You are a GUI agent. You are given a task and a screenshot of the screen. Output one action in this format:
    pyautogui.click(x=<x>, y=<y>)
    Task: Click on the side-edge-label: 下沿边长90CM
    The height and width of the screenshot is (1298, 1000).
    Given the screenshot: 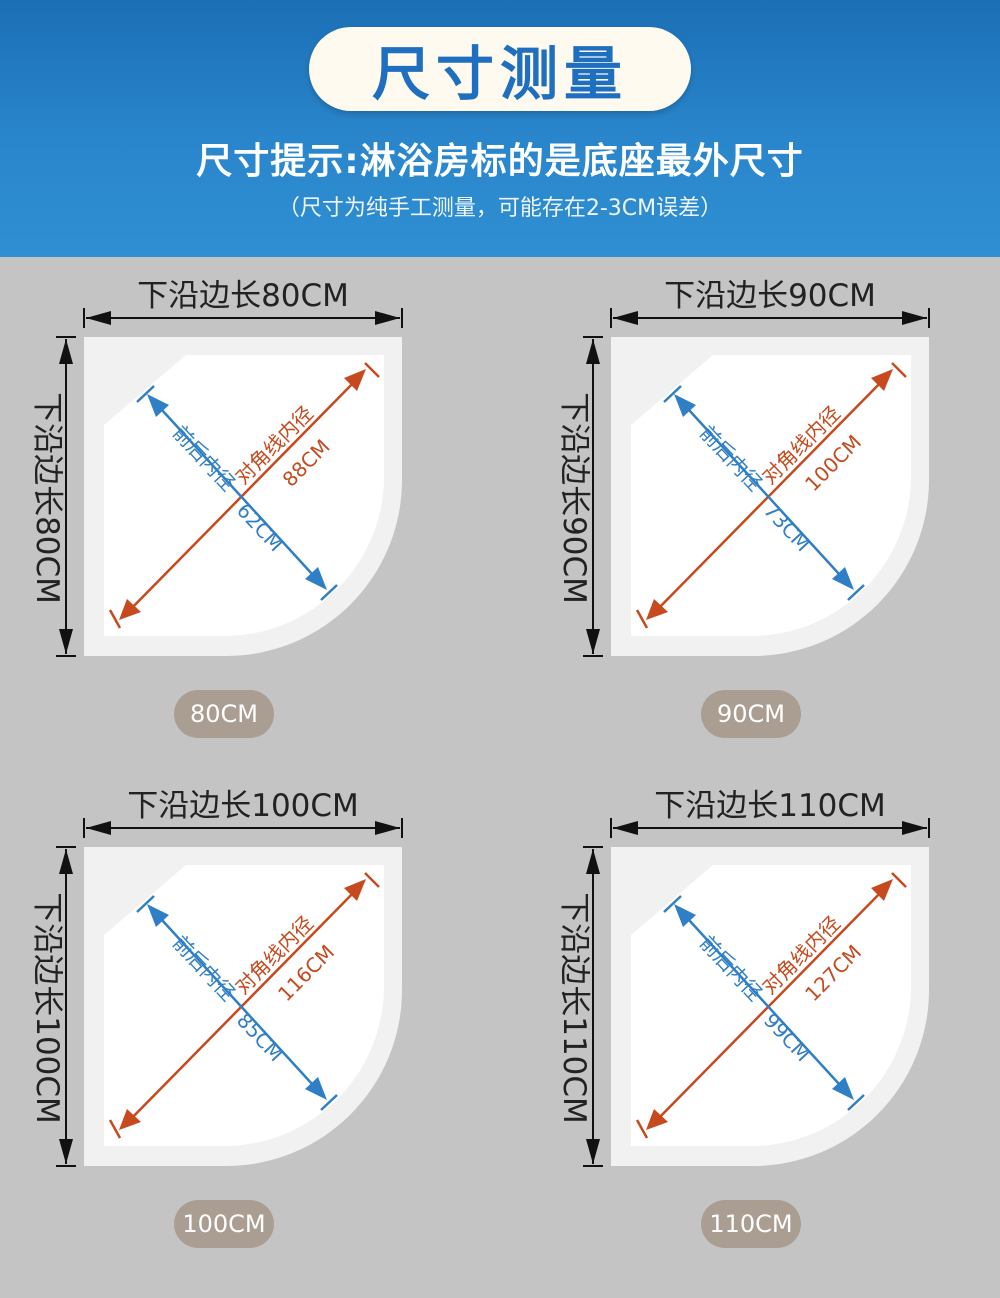 What is the action you would take?
    pyautogui.click(x=574, y=498)
    